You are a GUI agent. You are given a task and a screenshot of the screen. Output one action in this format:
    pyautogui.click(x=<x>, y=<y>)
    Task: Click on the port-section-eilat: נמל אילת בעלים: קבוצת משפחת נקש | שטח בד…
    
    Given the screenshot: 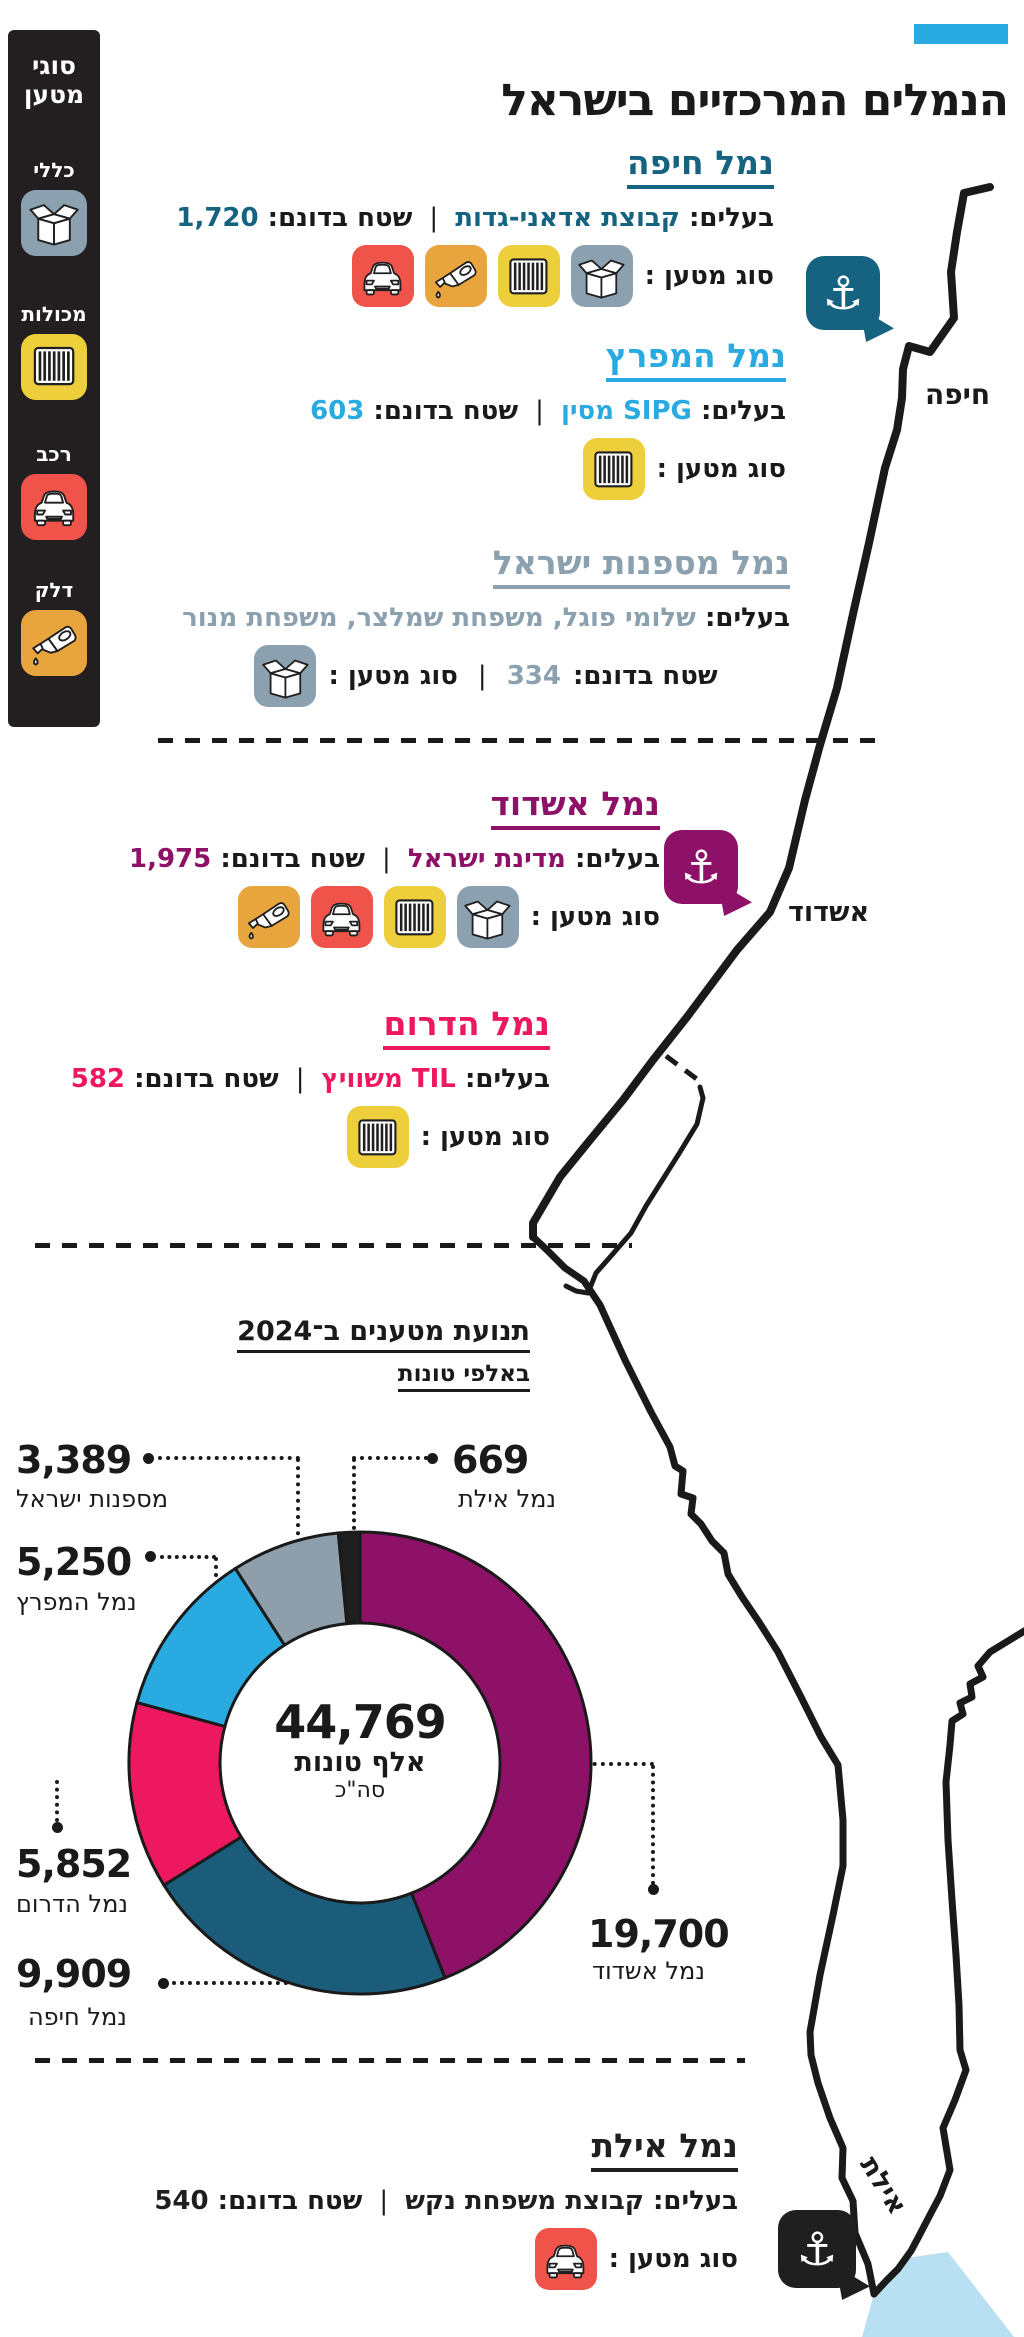 What is the action you would take?
    pyautogui.click(x=446, y=2209)
    